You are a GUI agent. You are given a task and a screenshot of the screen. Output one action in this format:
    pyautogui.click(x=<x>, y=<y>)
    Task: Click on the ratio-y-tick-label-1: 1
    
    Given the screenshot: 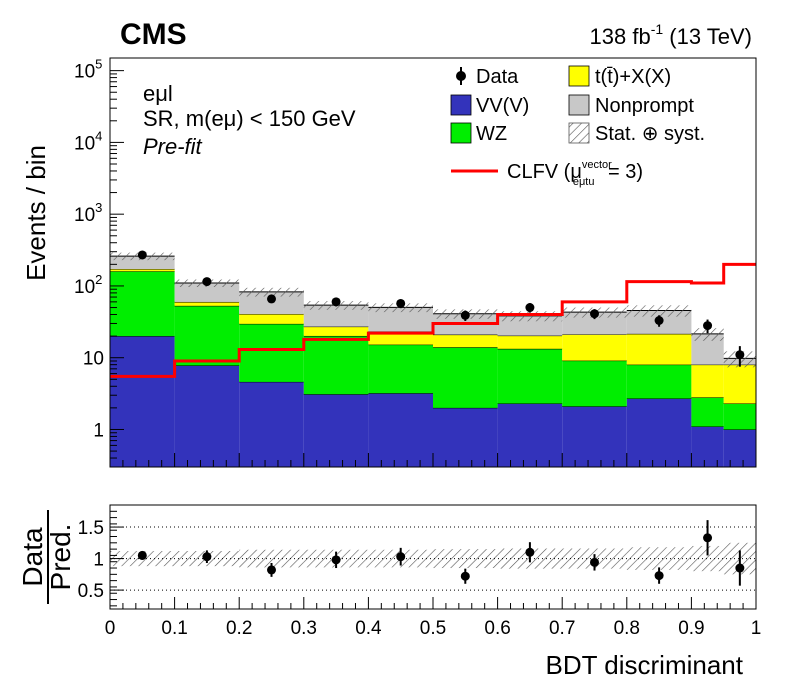 What is the action you would take?
    pyautogui.click(x=98, y=560)
    